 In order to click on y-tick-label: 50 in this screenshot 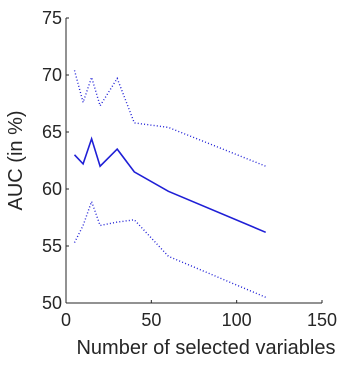, I will do `click(52, 303)`.